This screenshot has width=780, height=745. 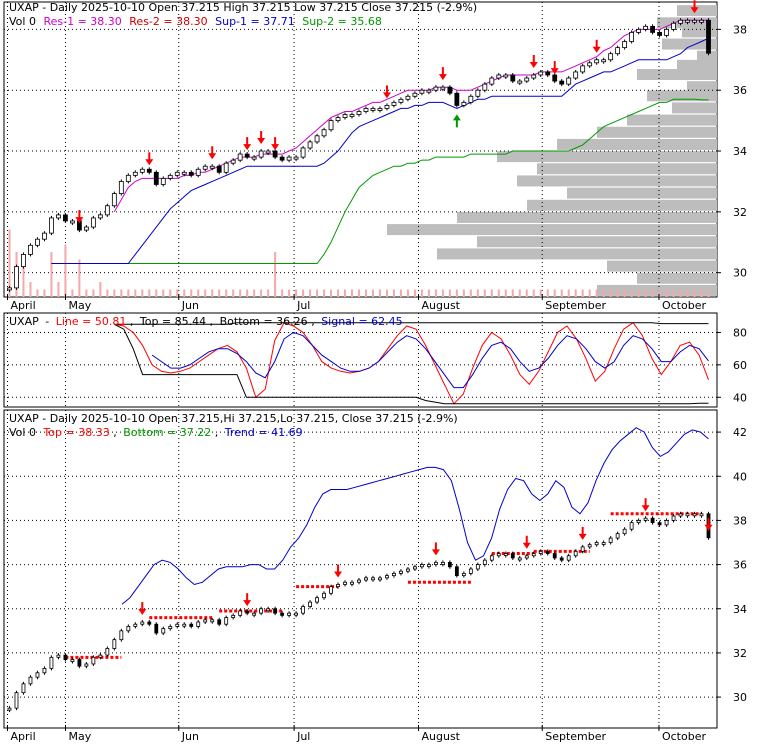 I want to click on legend-res2: Res-2 = 38.30, so click(x=168, y=21).